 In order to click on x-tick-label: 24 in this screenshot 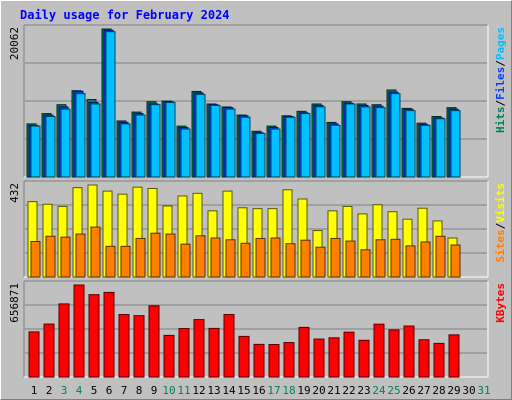, I will do `click(379, 390)`.